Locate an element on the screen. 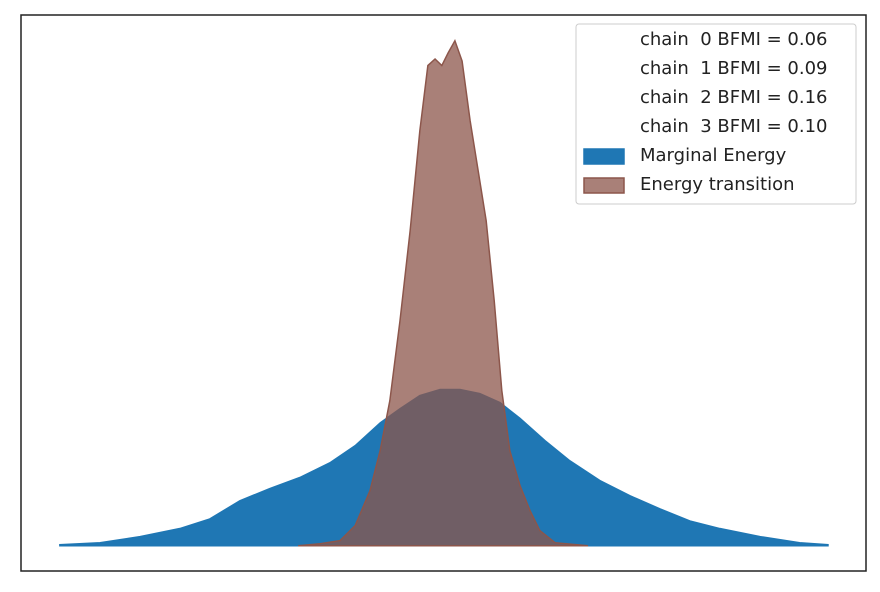 The width and height of the screenshot is (880, 592). legend-box is located at coordinates (716, 114).